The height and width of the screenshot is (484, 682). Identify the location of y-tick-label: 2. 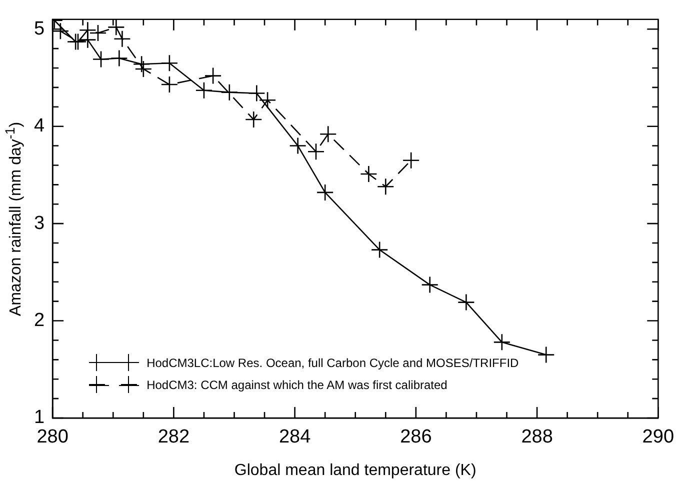
(39, 321).